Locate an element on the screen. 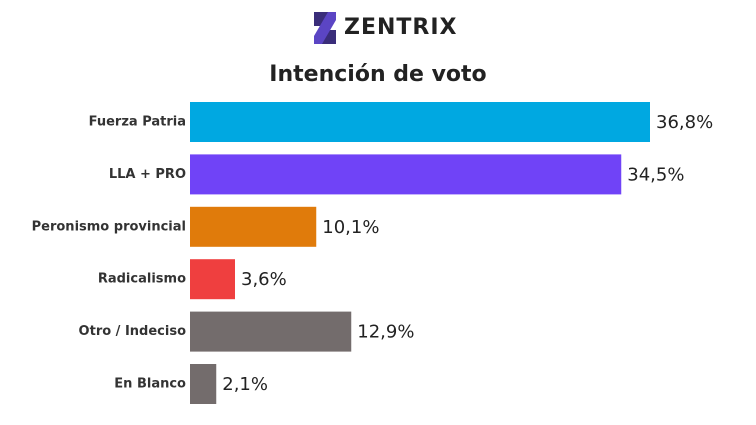 This screenshot has height=425, width=756. chart-title: Intención de voto is located at coordinates (377, 74).